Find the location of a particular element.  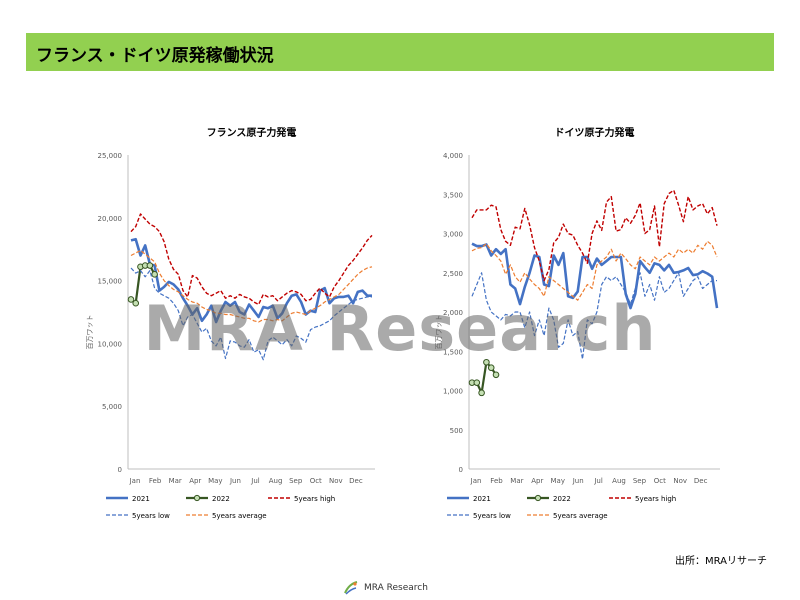

y-tick-label: 1,500 is located at coordinates (453, 352).